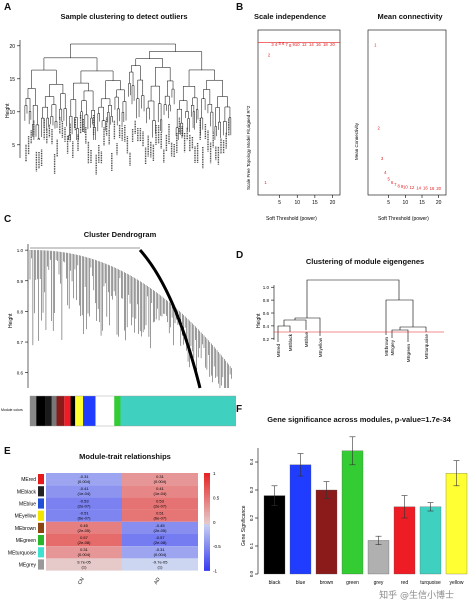 This screenshot has height=605, width=474. Describe the element at coordinates (456, 524) in the screenshot. I see `bar-yellow` at that location.